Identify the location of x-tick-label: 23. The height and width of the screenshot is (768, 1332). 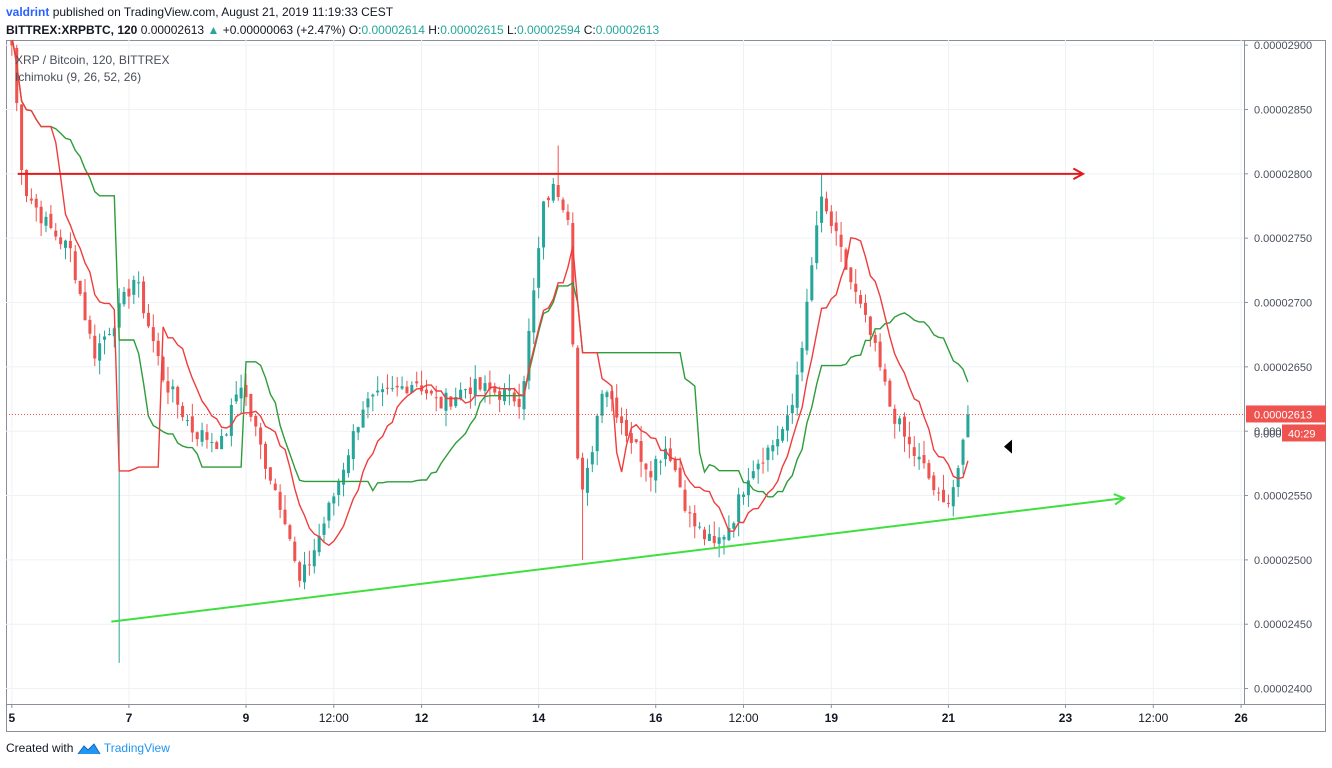
(1066, 718).